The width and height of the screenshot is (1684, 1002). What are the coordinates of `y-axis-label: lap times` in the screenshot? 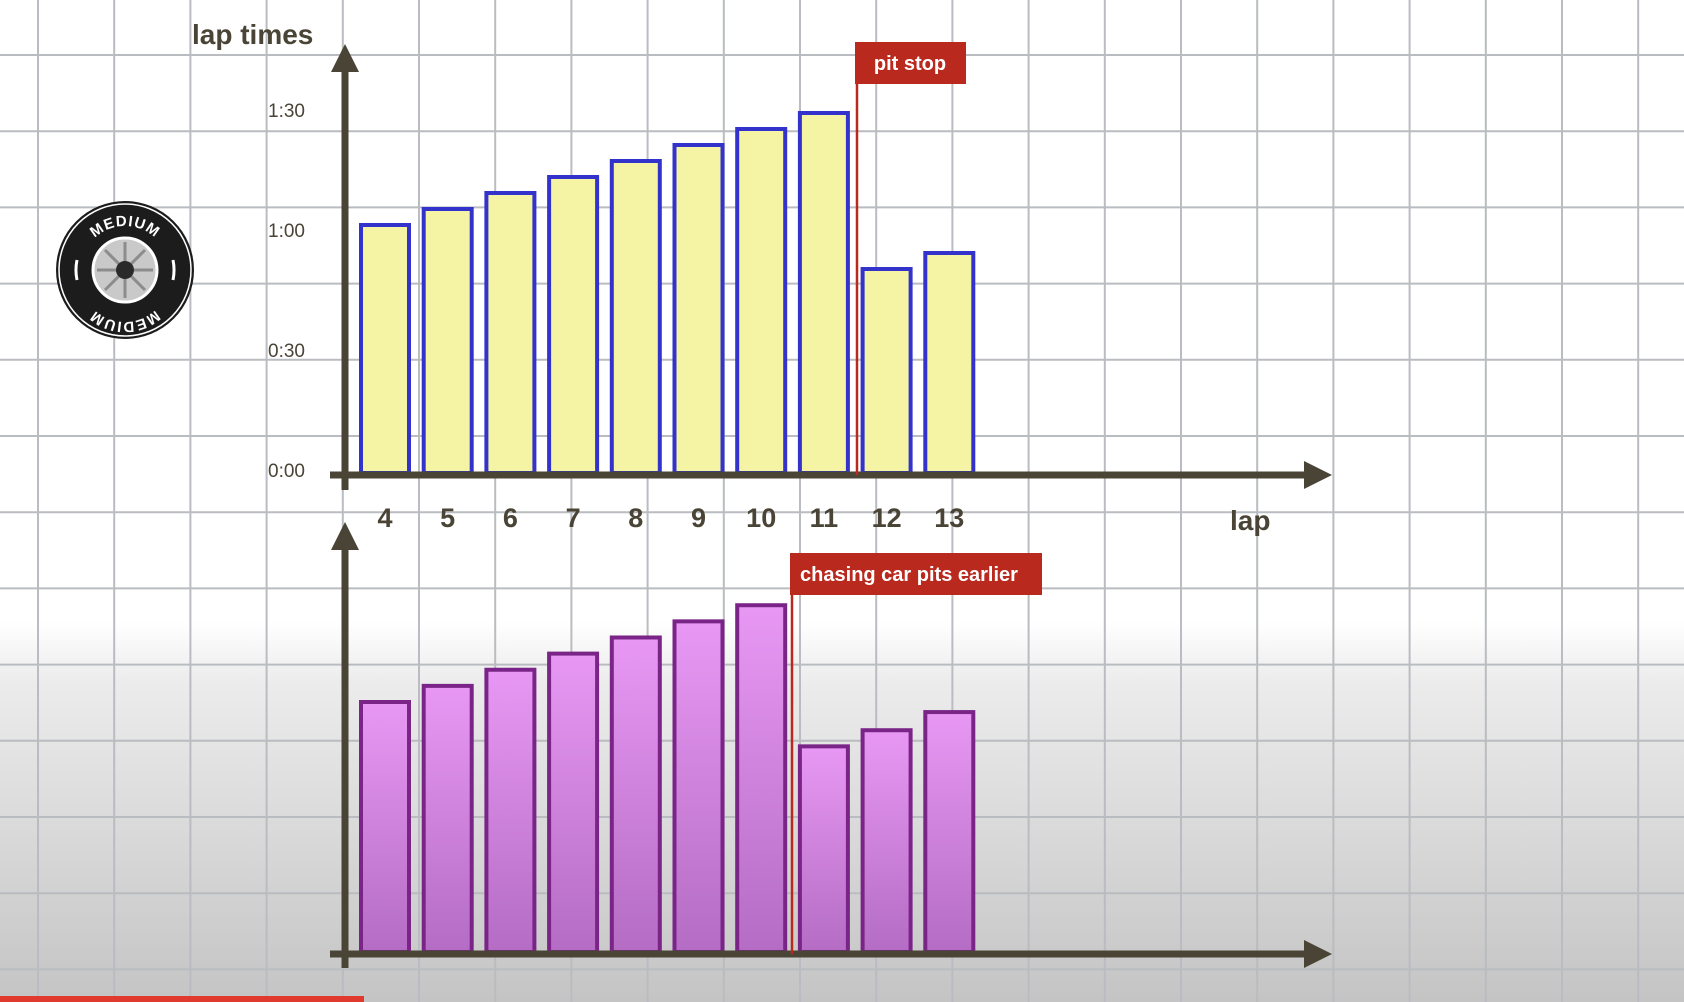 It's located at (252, 34).